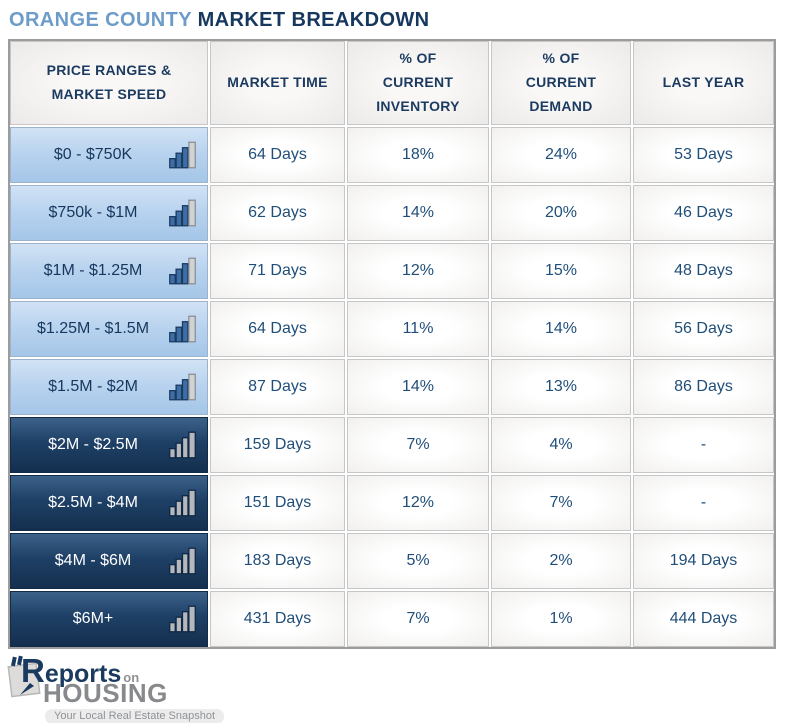 This screenshot has width=787, height=723. What do you see at coordinates (703, 83) in the screenshot?
I see `header-last-year: LAST YEAR` at bounding box center [703, 83].